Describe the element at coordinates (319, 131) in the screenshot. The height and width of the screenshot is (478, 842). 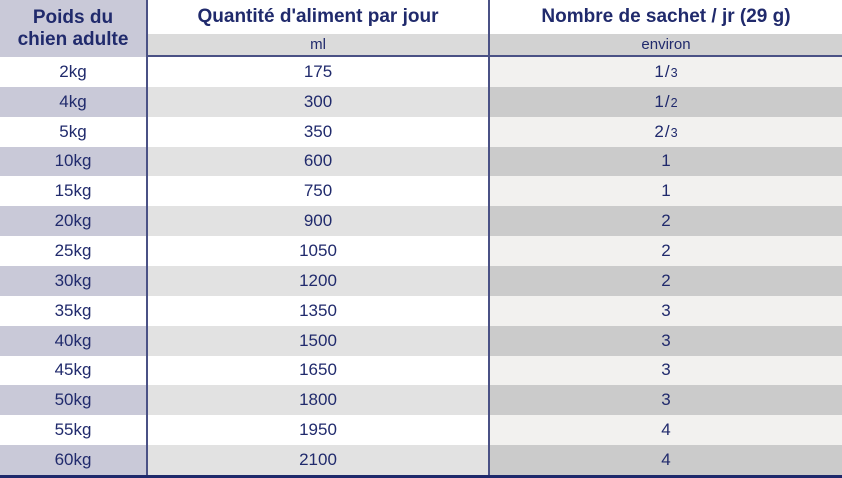
I see `ml-cell: 350` at that location.